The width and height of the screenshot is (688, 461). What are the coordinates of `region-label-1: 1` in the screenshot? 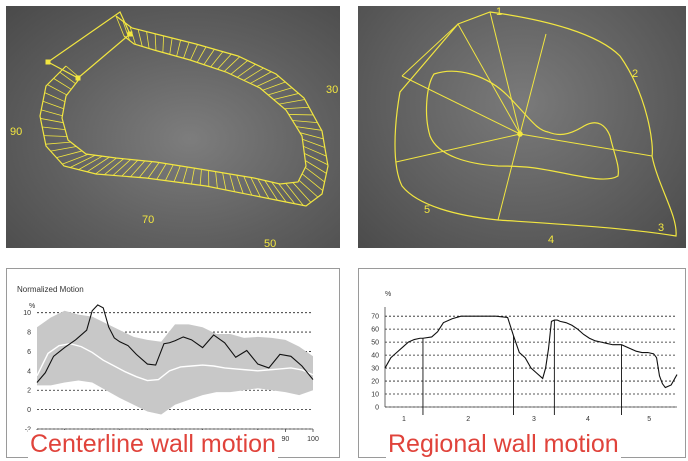 It's located at (499, 12).